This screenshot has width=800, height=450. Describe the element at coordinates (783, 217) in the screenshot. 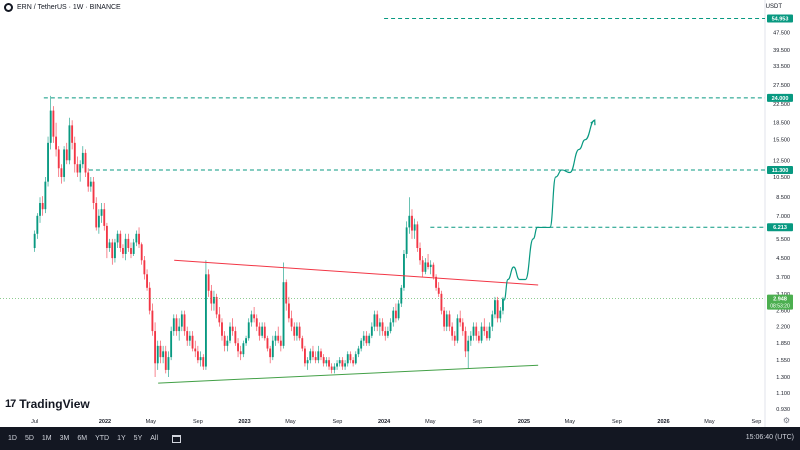

I see `y-tick-label: 7.000` at that location.